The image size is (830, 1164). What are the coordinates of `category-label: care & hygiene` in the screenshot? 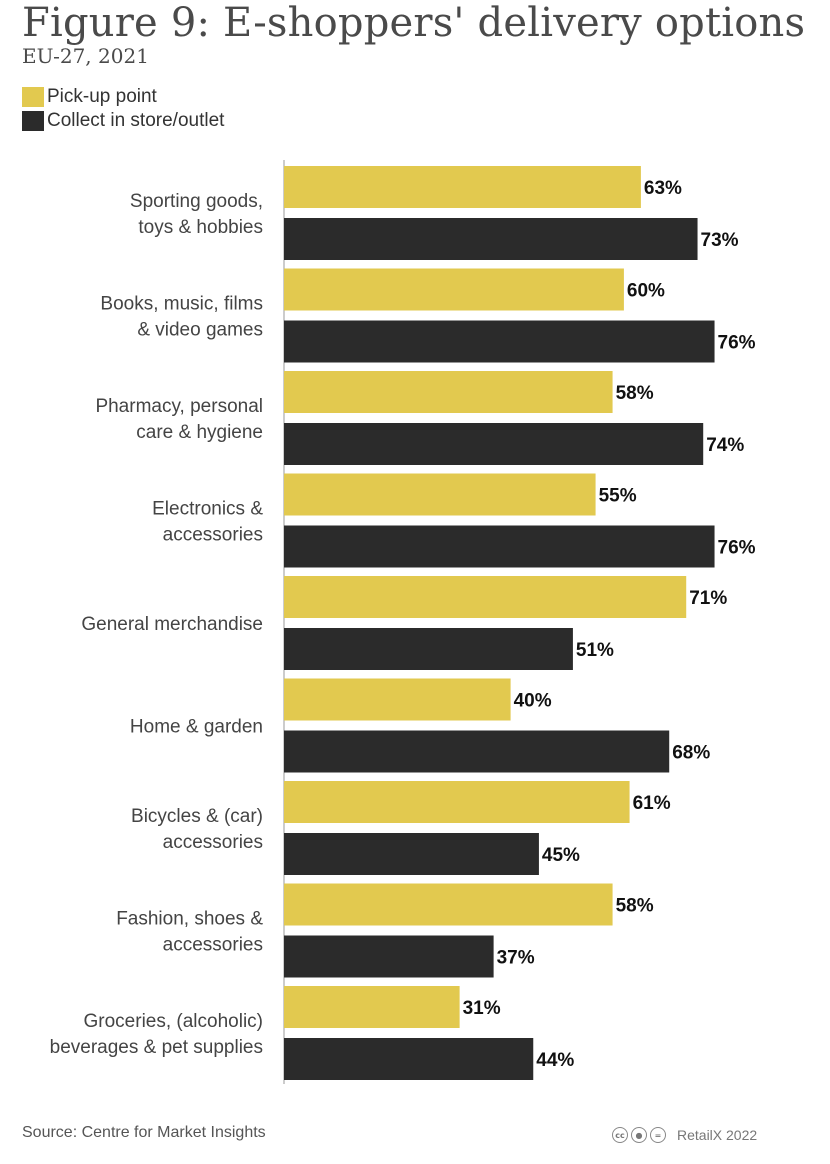 It's located at (199, 432).